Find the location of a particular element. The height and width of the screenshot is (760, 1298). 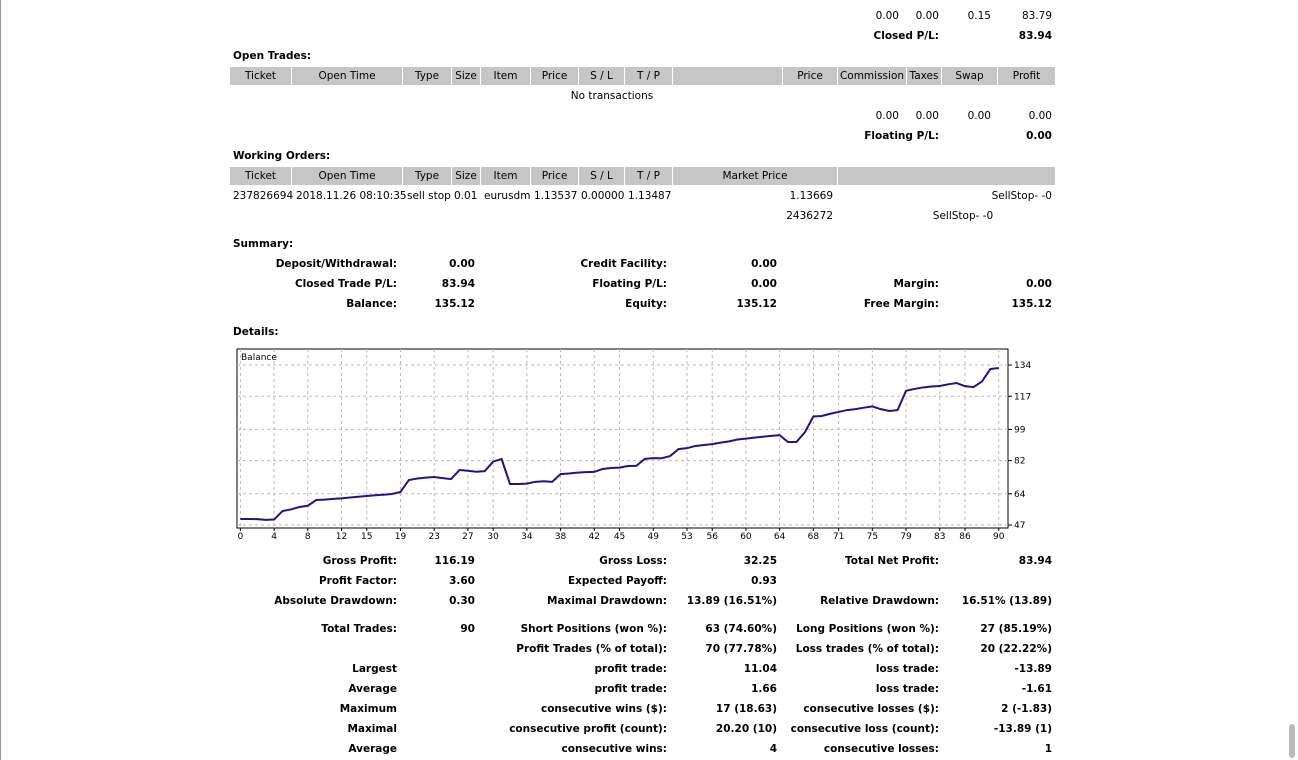

order-cell: SellStop- -0 is located at coordinates (1021, 196).